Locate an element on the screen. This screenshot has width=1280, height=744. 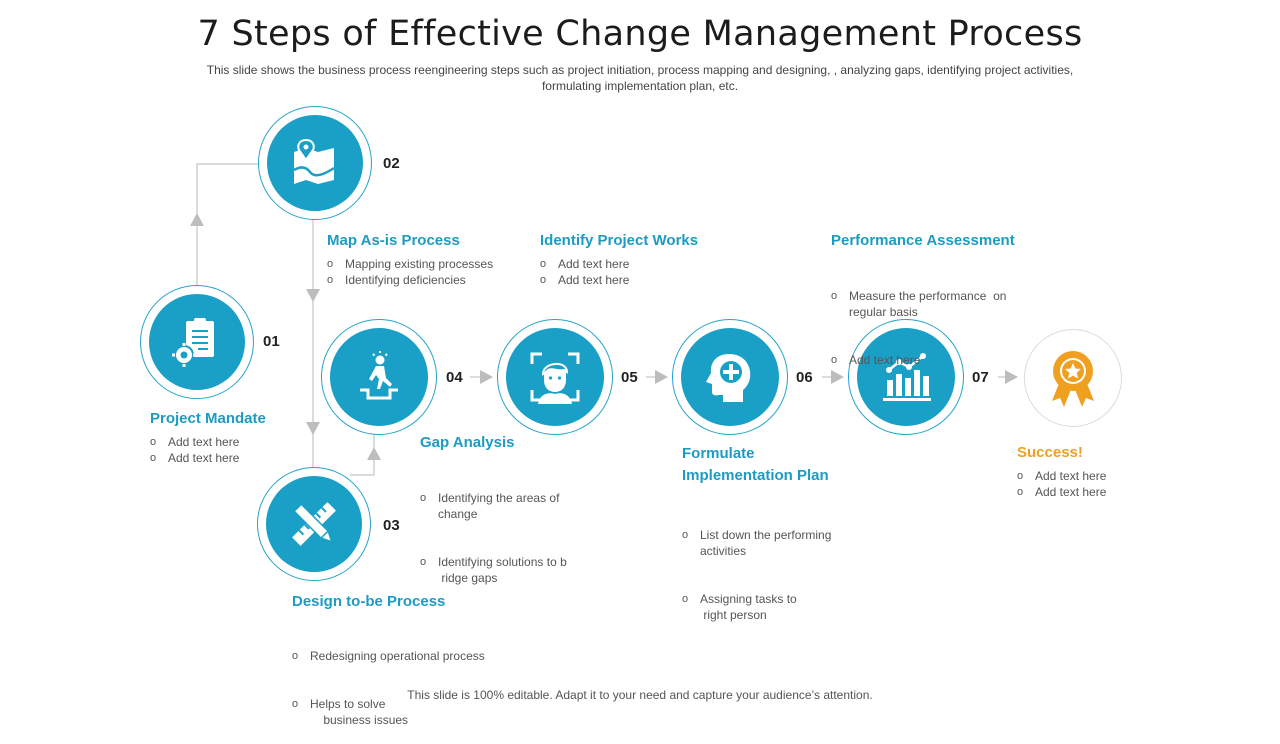
step-06-heading: Formulate Implementation Plan is located at coordinates (755, 464).